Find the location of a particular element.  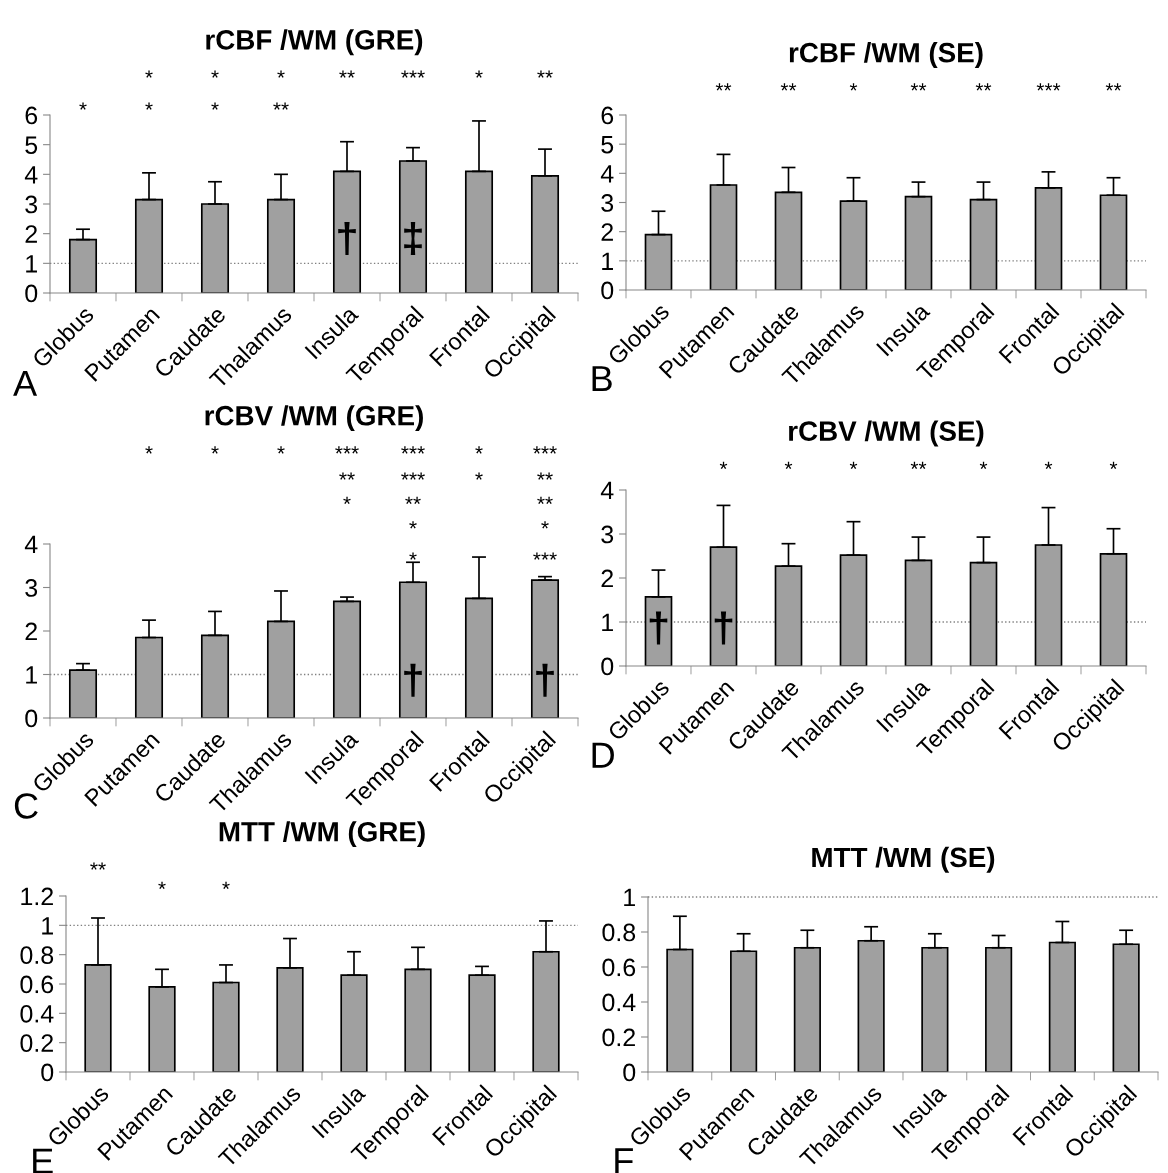

text: D is located at coordinates (603, 755).